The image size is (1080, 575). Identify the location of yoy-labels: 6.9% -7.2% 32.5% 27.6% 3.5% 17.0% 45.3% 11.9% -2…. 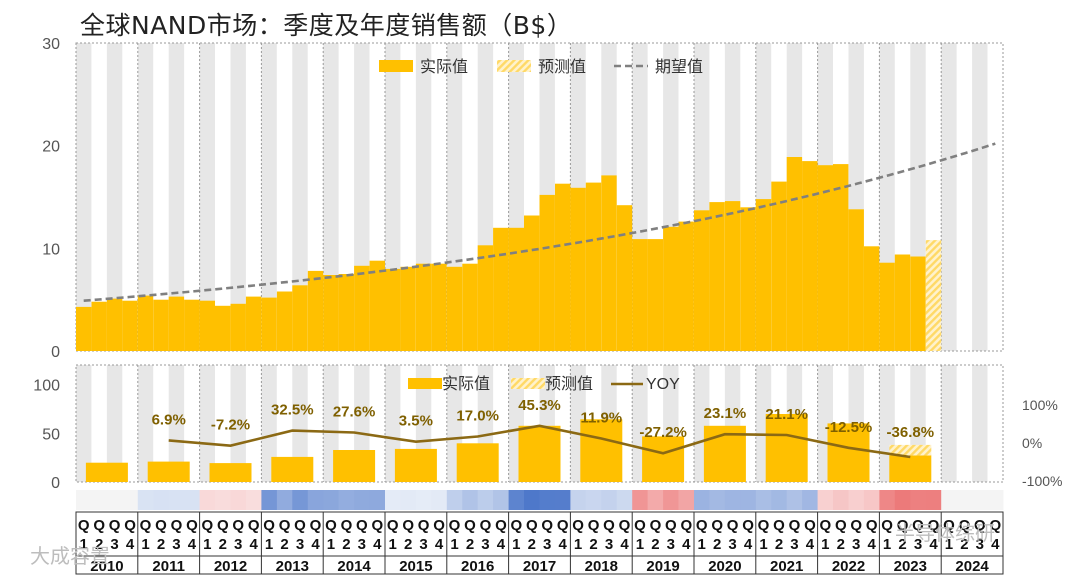
(543, 419).